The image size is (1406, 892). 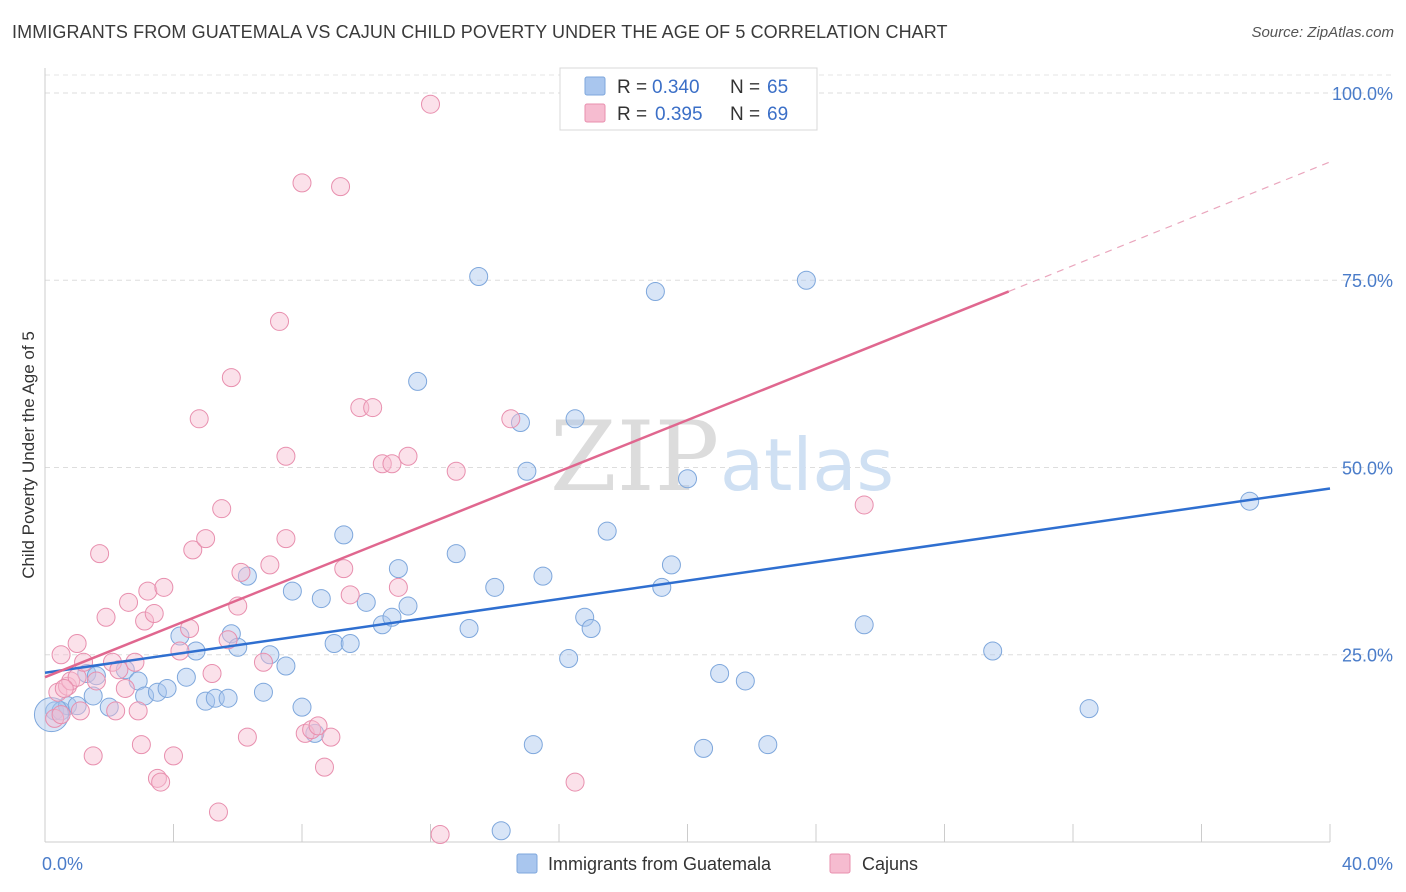 I want to click on bottom-legend-label-guatemala: Immigrants from Guatemala, so click(x=660, y=864).